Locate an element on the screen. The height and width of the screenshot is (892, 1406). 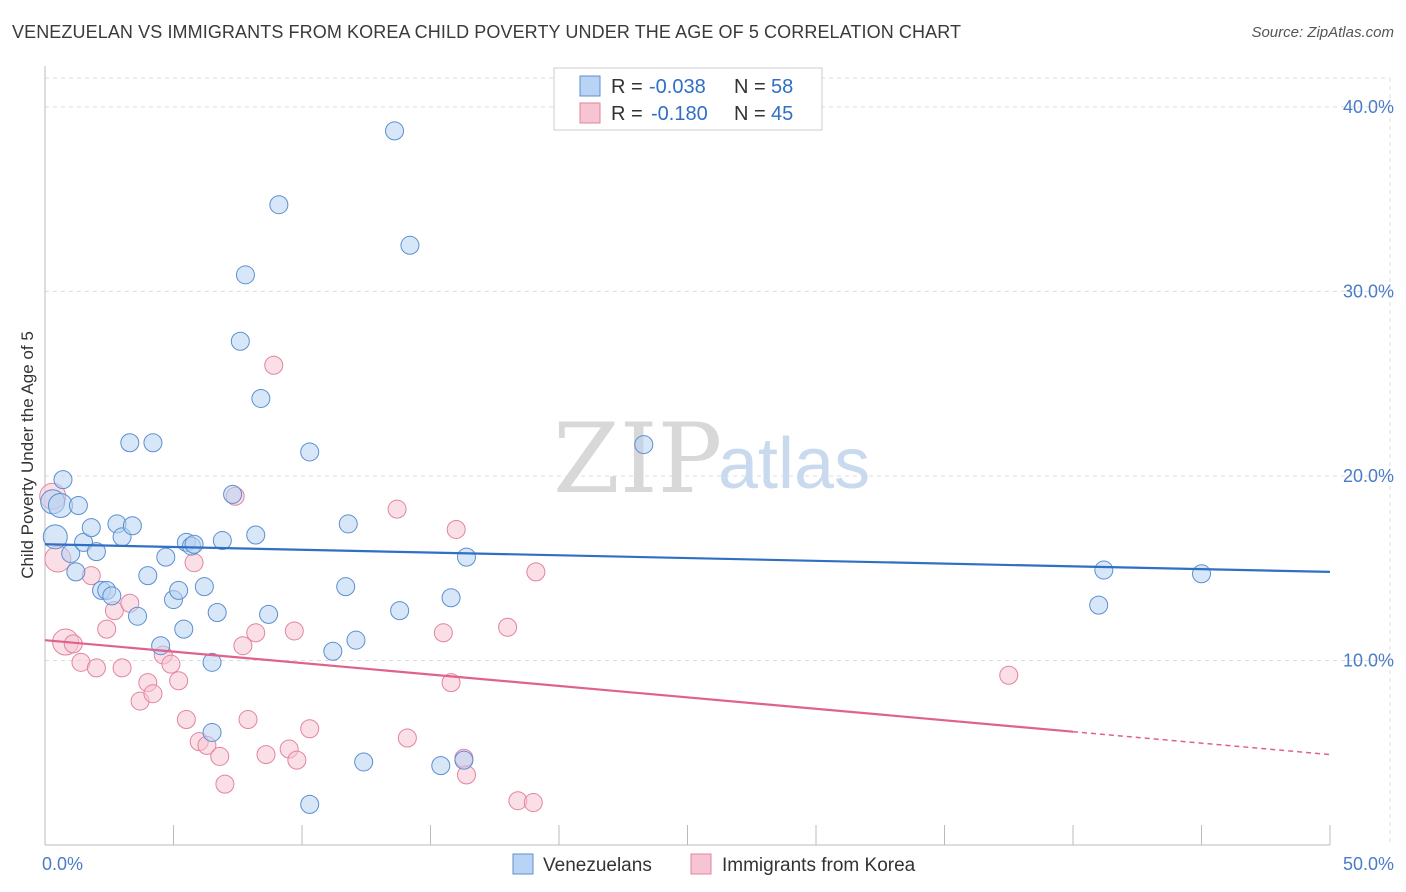
x-ticks is located at coordinates (687, 835).